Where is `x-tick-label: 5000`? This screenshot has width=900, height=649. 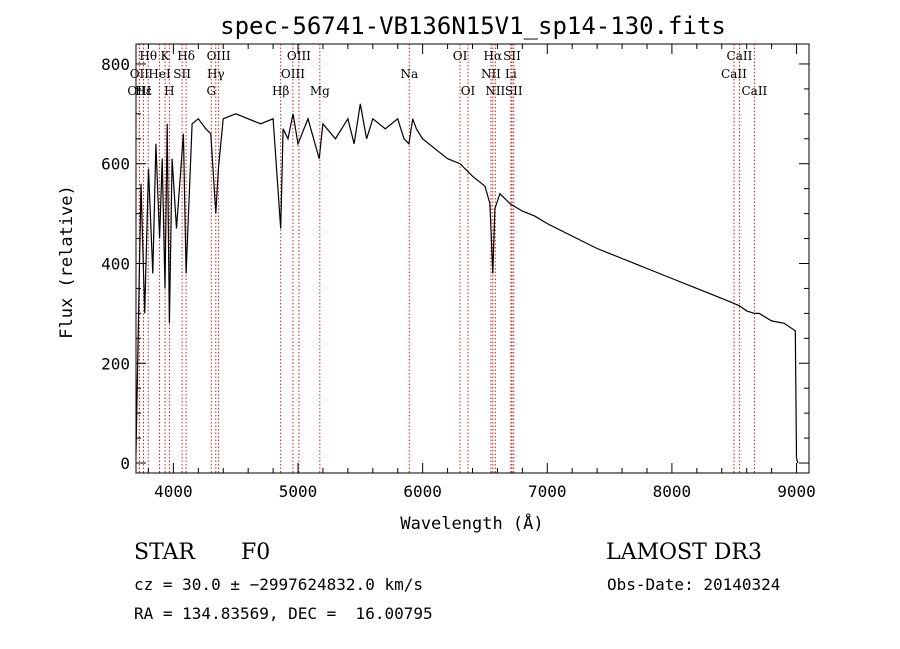
x-tick-label: 5000 is located at coordinates (298, 491).